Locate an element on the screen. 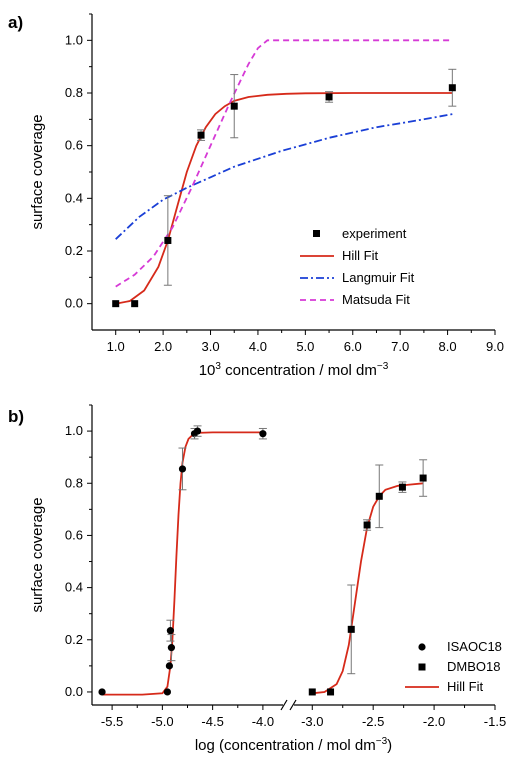 The height and width of the screenshot is (767, 510). panel-a-y-tick-label: 0.4 is located at coordinates (74, 197).